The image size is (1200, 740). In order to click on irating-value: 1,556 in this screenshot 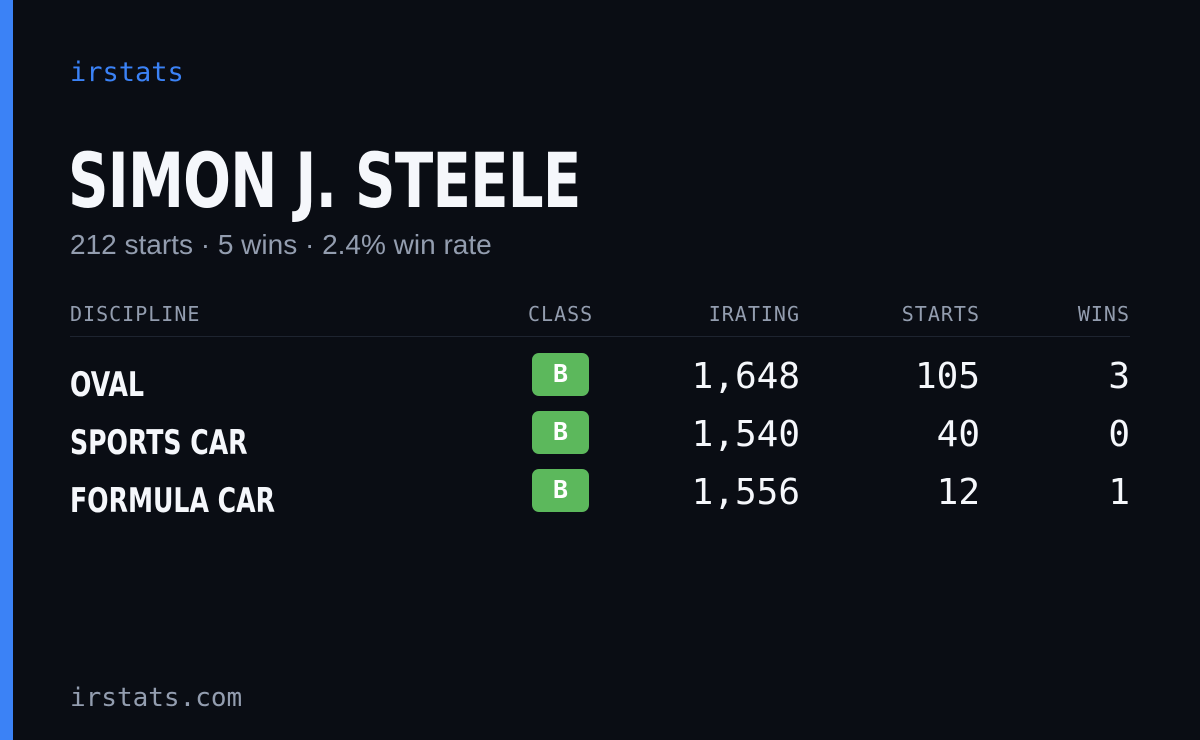, I will do `click(745, 492)`.